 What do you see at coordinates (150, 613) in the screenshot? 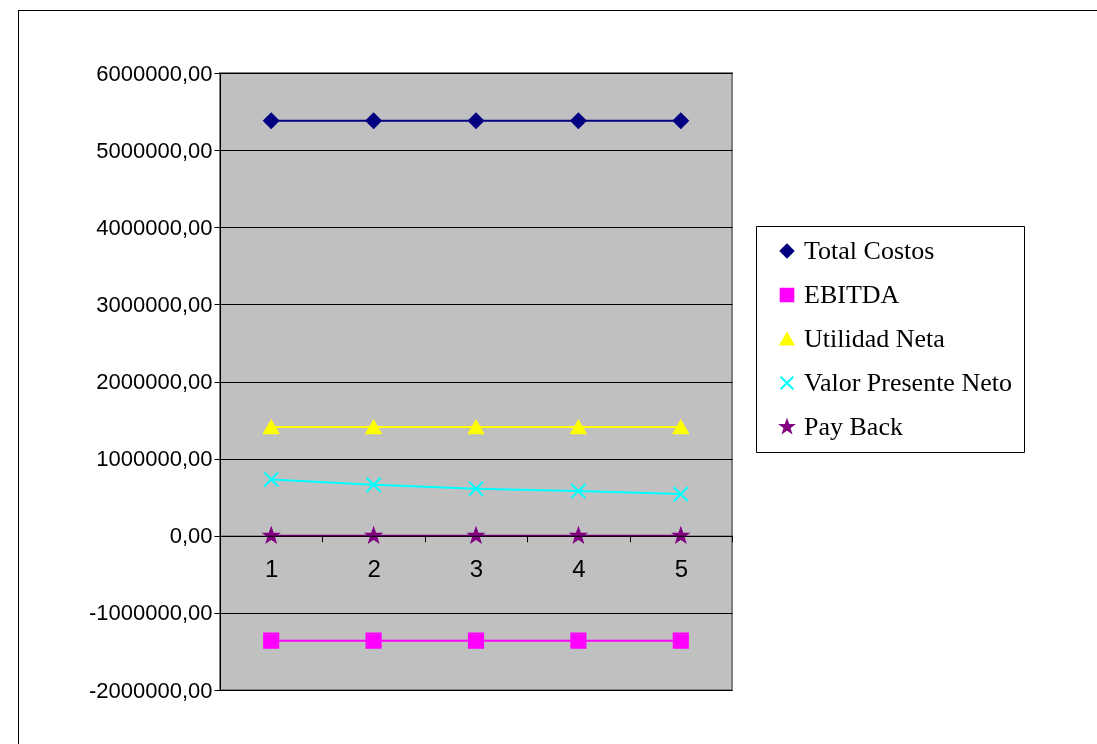
I see `y-tick-label: -1000000,00` at bounding box center [150, 613].